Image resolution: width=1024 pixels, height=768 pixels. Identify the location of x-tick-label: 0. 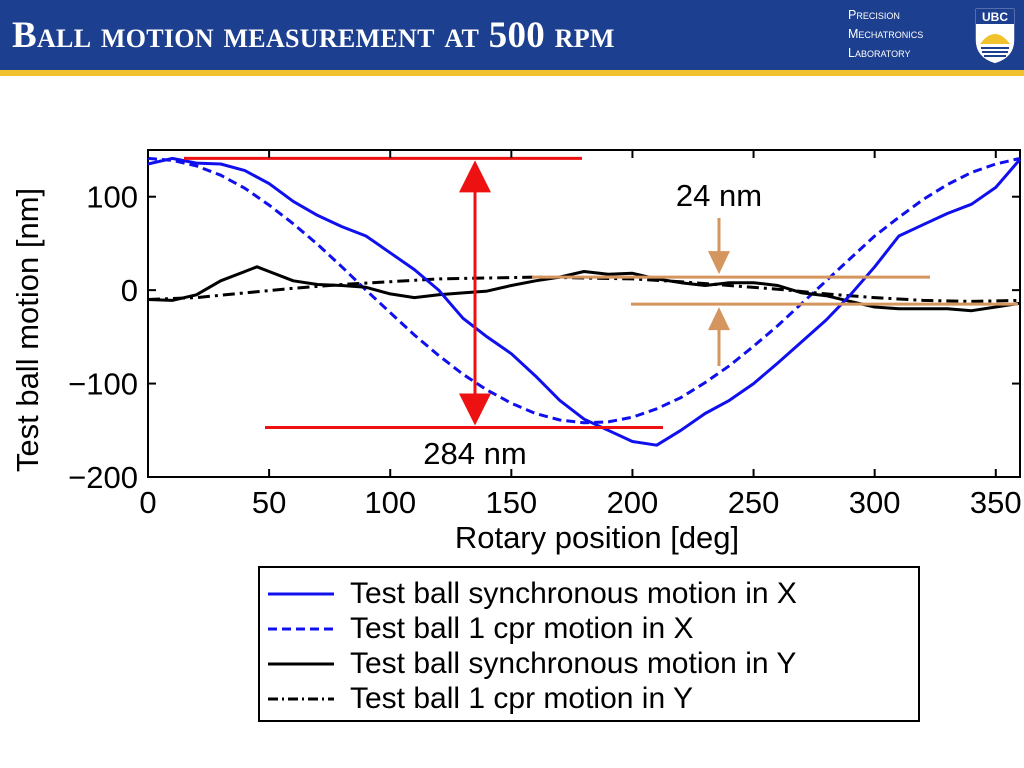
(147, 502).